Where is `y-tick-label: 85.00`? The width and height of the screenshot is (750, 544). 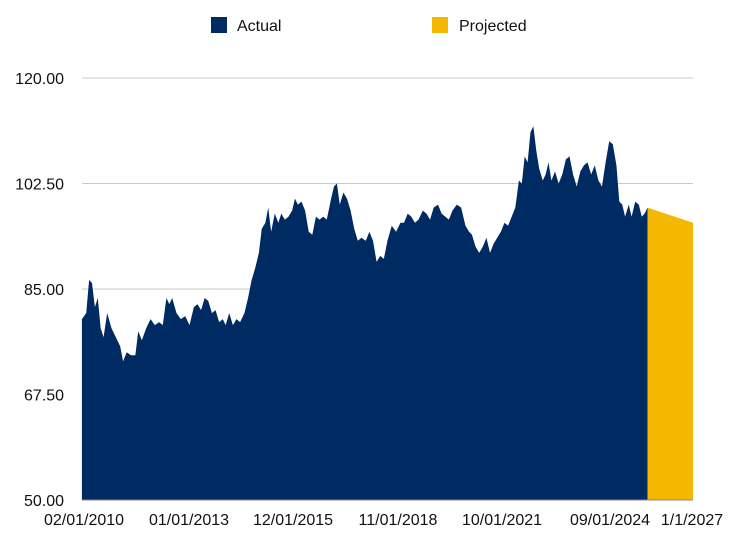
y-tick-label: 85.00 is located at coordinates (44, 290).